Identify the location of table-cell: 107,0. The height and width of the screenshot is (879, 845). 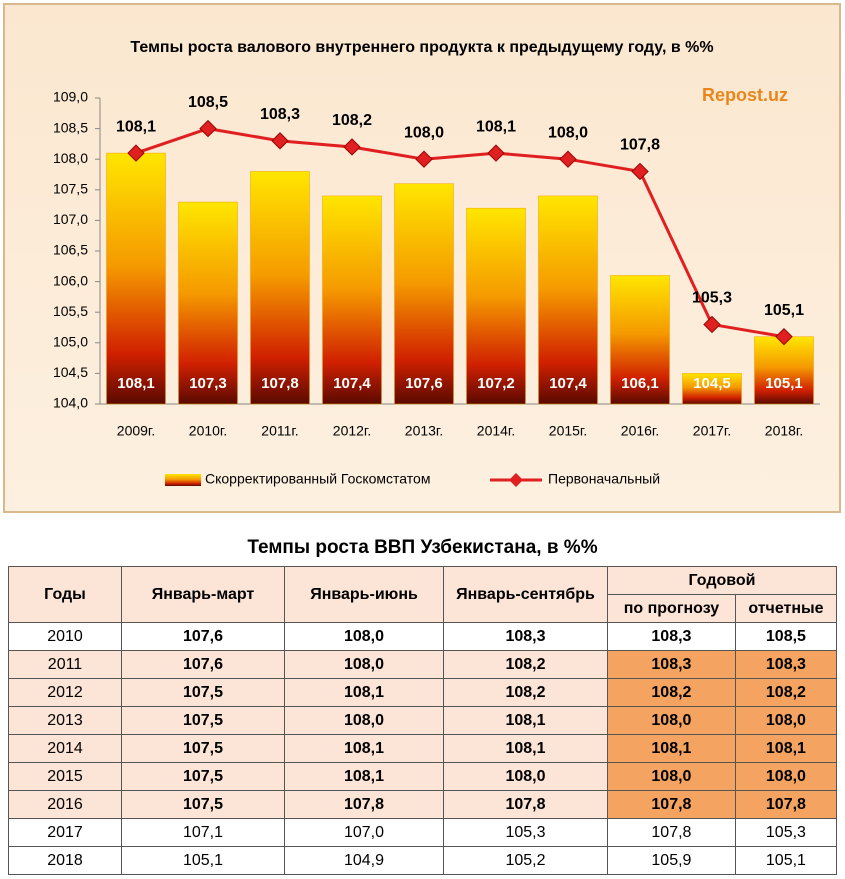
(364, 832).